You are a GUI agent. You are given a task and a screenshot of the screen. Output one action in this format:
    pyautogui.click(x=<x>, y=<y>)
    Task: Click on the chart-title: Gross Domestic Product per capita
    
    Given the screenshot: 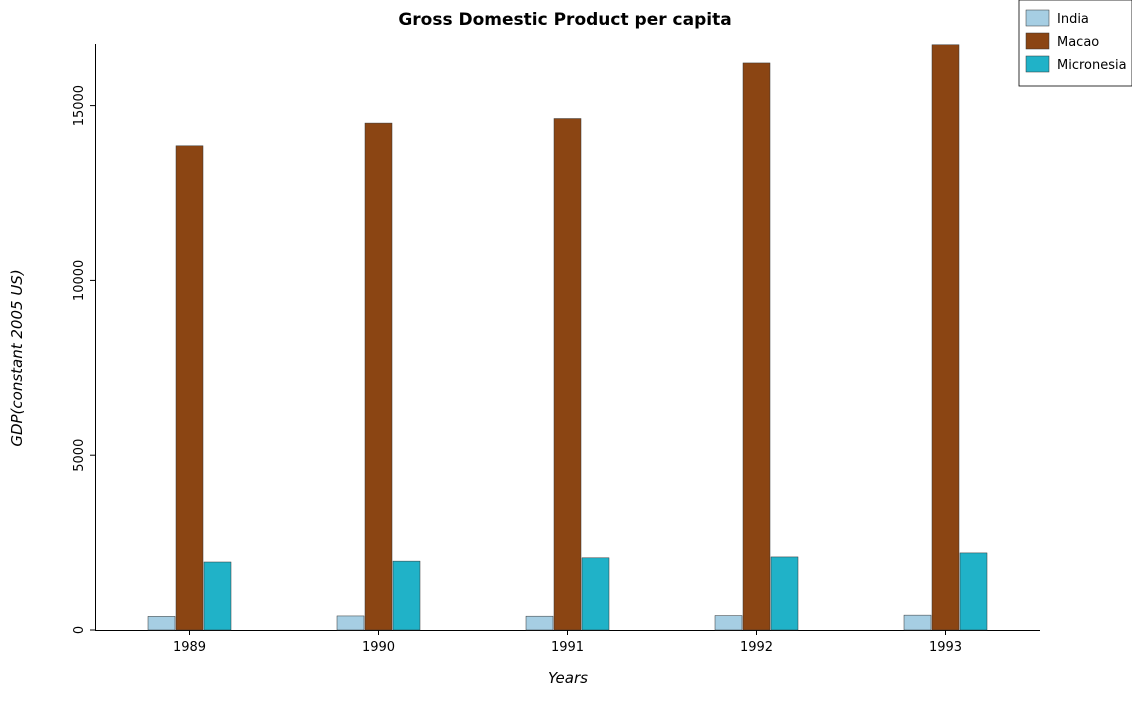 What is the action you would take?
    pyautogui.click(x=564, y=20)
    